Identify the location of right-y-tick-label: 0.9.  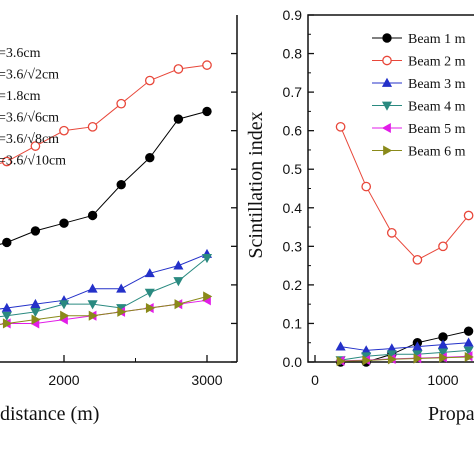
(293, 15).